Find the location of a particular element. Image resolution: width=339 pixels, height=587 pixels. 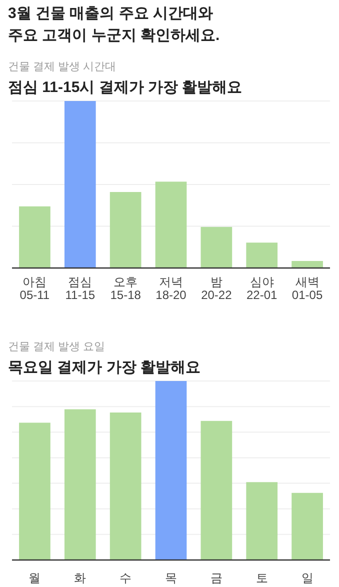

chart-subtitle: 건물 결제 발생 요일 is located at coordinates (57, 347).